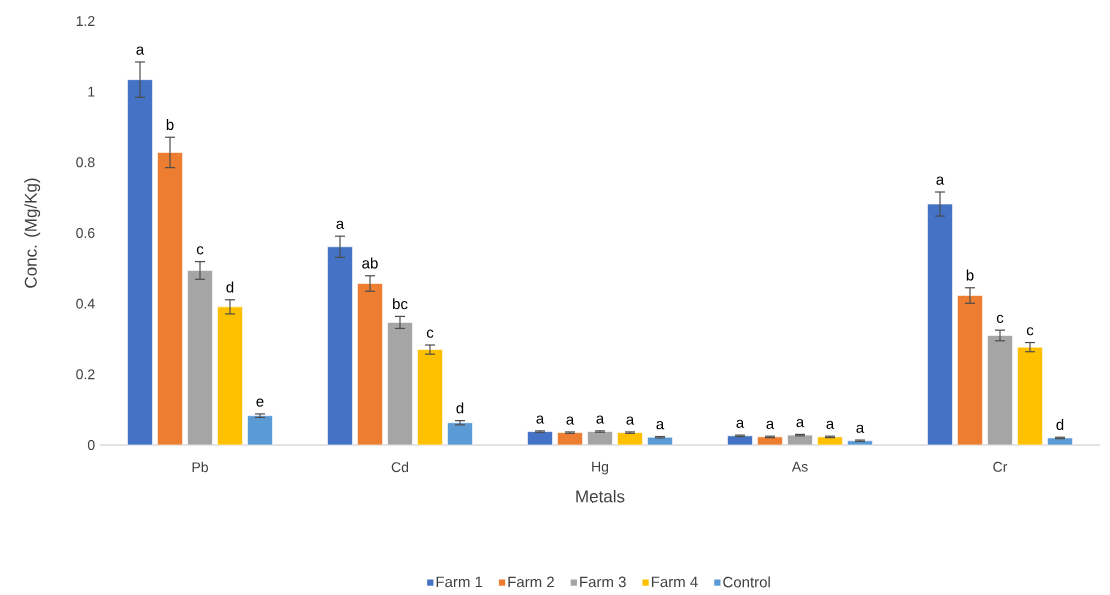 Image resolution: width=1110 pixels, height=595 pixels. I want to click on x-tick-label: Cd, so click(400, 467).